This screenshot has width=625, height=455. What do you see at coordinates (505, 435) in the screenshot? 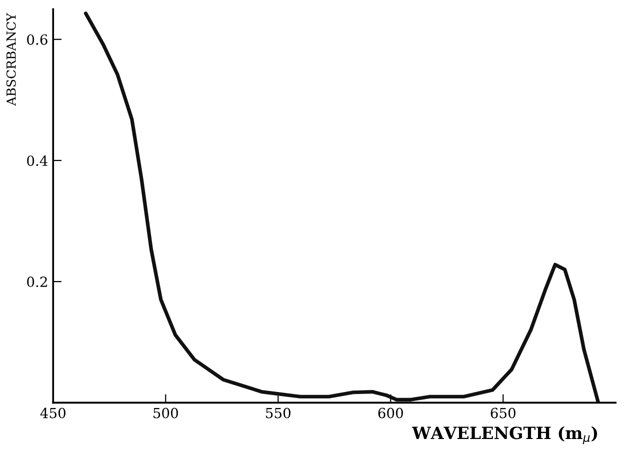
I see `x-axis-title: WAVELENGTH (m$_{μ}$)` at bounding box center [505, 435].